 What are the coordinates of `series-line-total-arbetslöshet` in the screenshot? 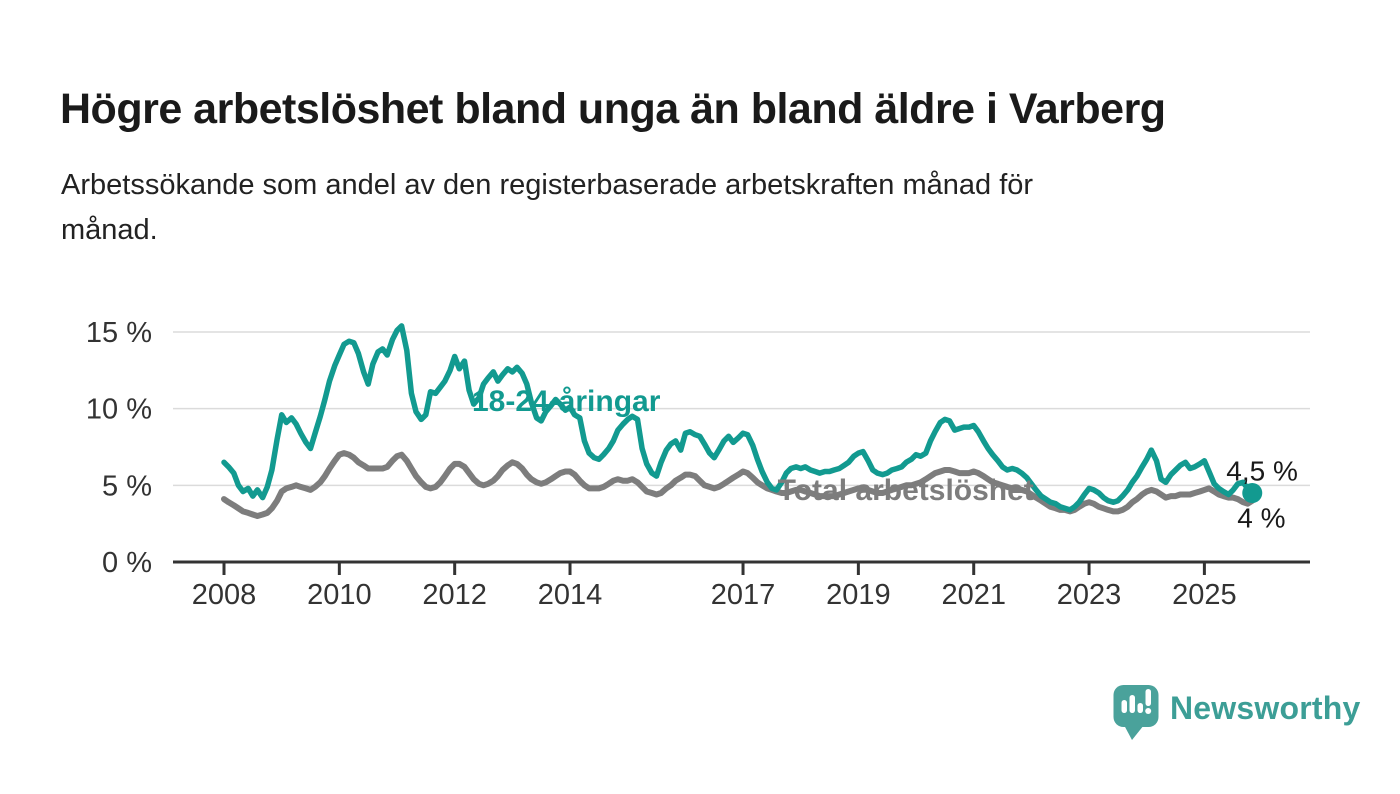 It's located at (738, 484).